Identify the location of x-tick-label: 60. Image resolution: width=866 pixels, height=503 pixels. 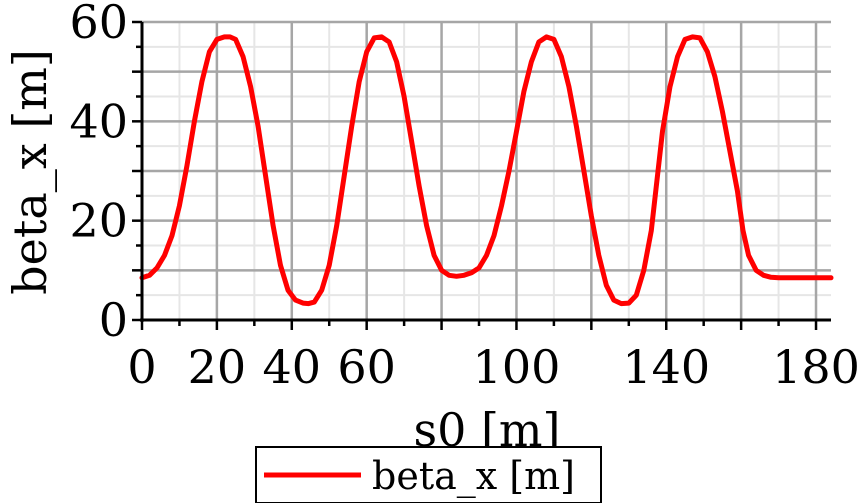
(366, 367).